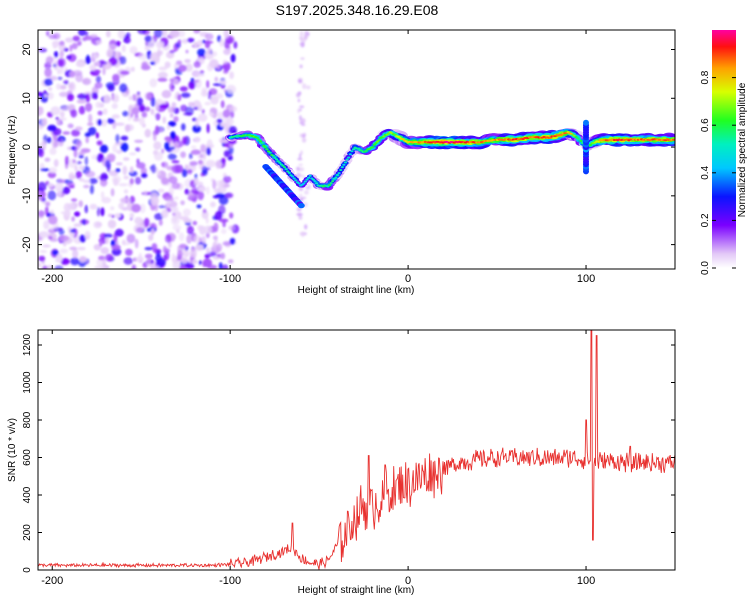  Describe the element at coordinates (356, 590) in the screenshot. I see `snr-xlabel: Height of straight line (km)` at that location.